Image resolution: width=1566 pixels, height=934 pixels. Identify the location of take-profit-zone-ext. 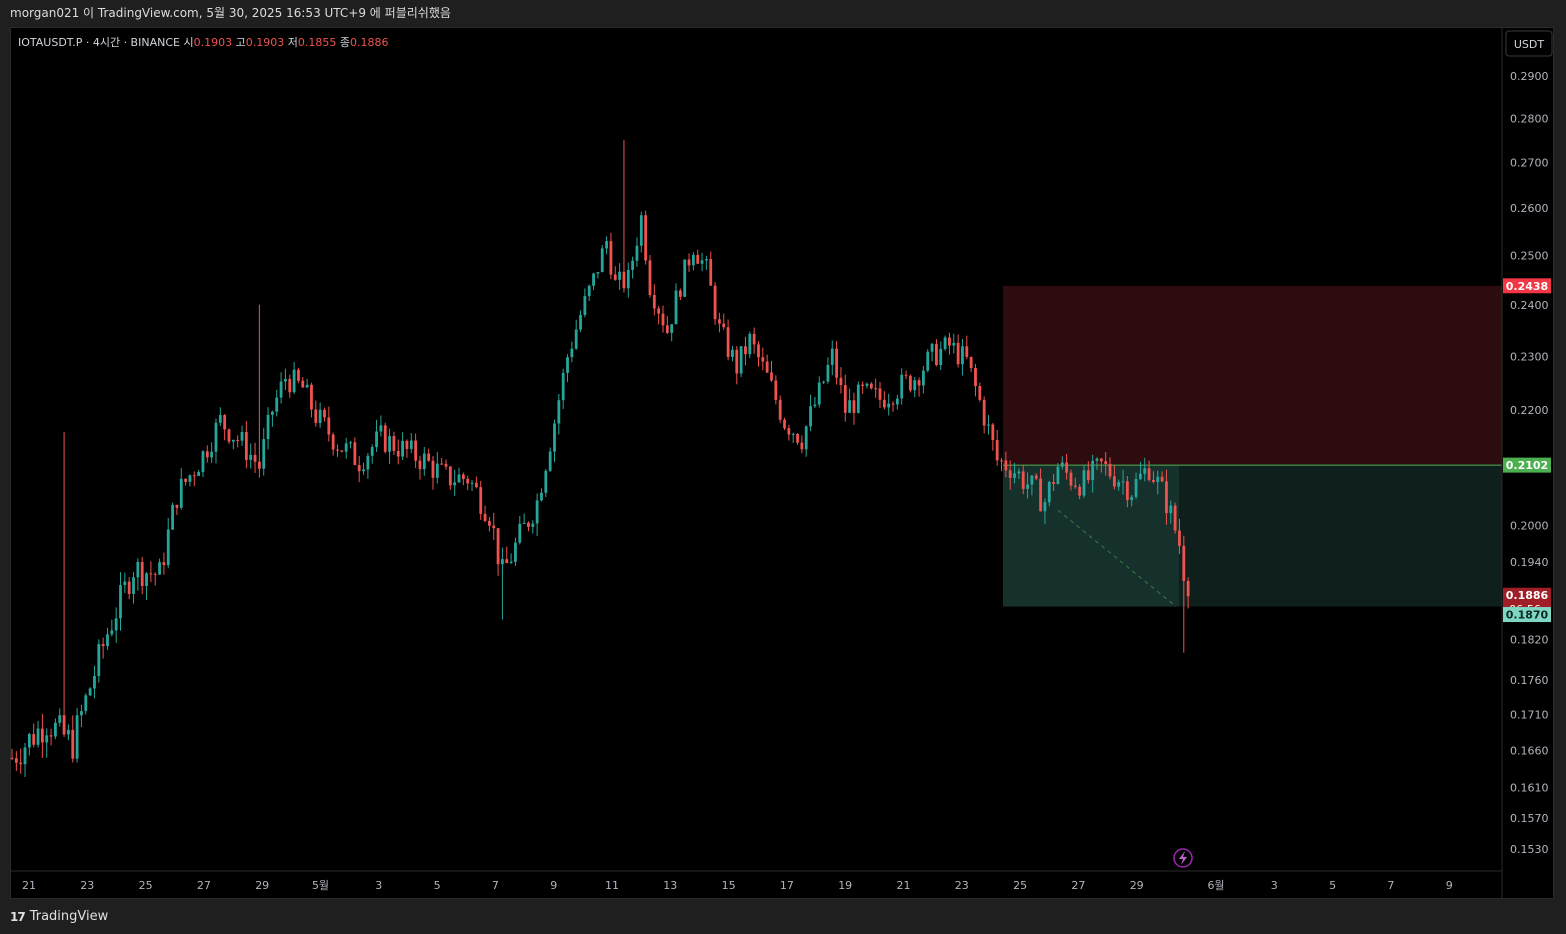
(1340, 536).